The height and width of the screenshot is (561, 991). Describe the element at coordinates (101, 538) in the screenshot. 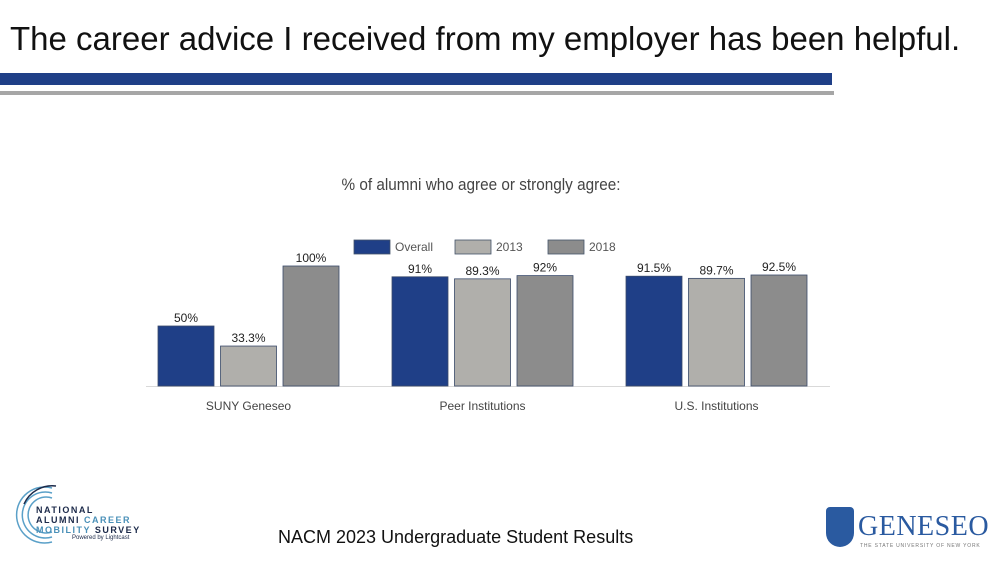

I see `nacm-powered-by: Powered by Lightcast` at that location.